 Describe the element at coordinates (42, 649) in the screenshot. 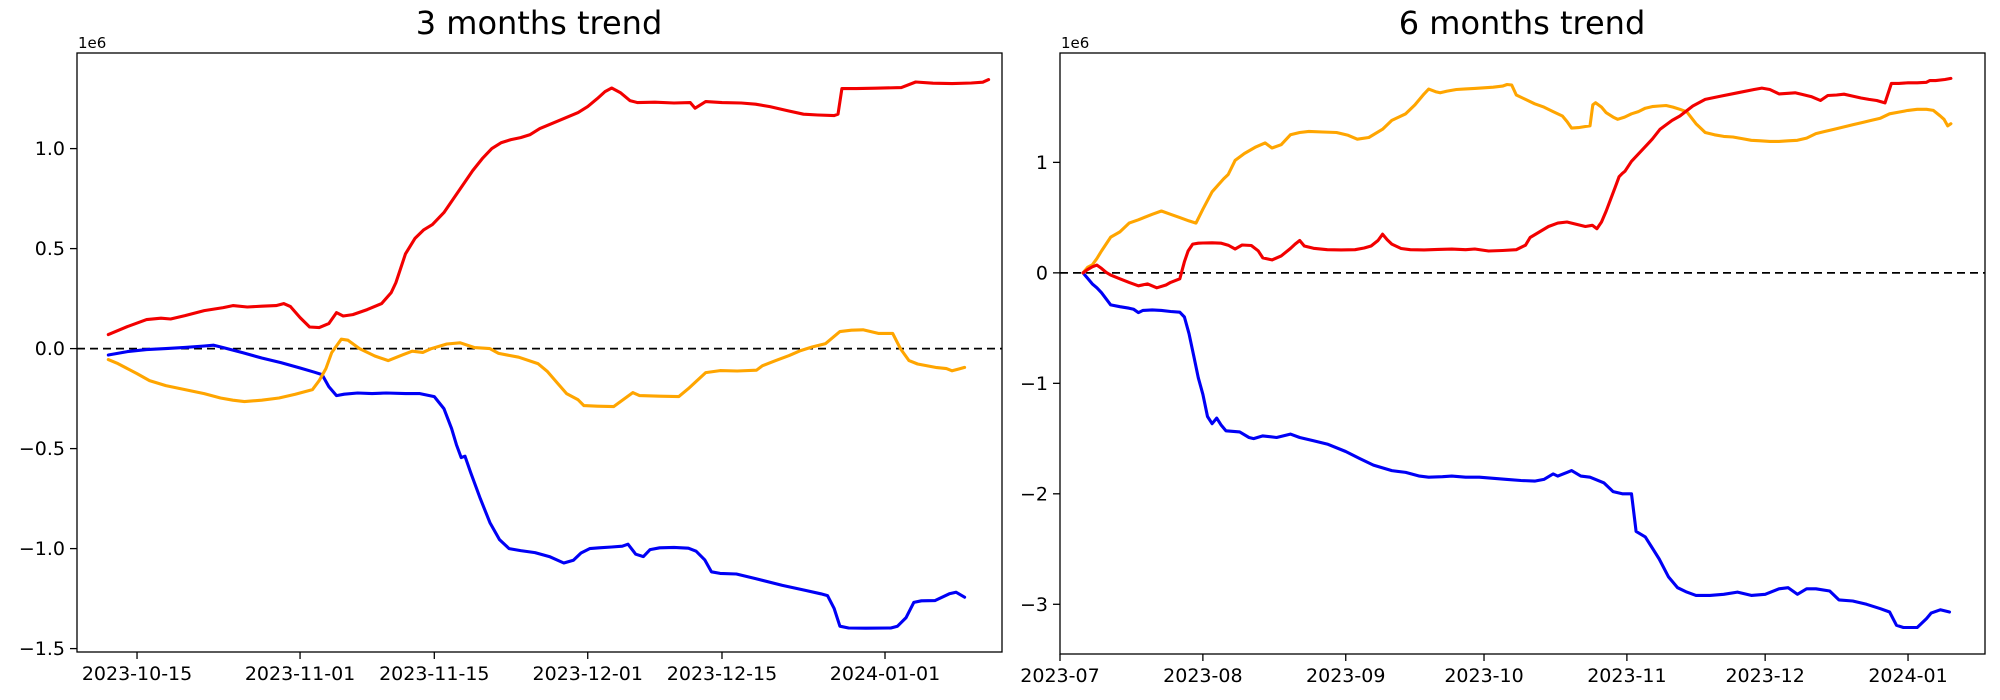

I see `y-tick-label: −1.5` at that location.